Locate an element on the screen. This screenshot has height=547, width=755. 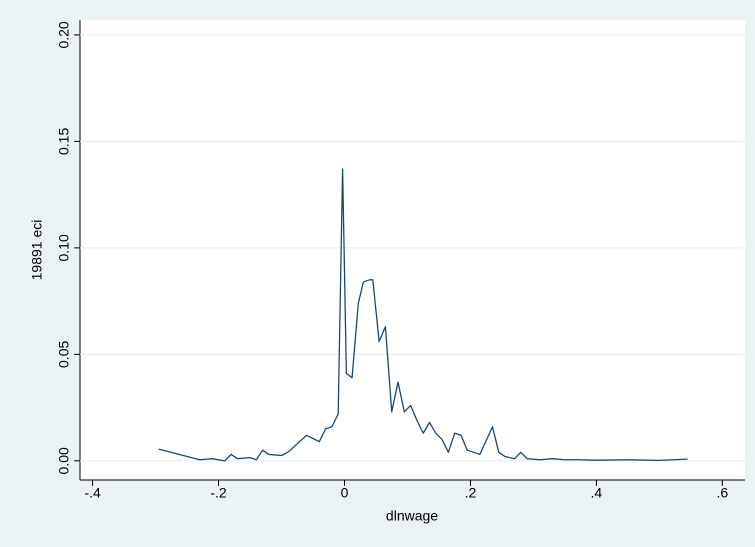
y-tick-label: 0.15 is located at coordinates (64, 141).